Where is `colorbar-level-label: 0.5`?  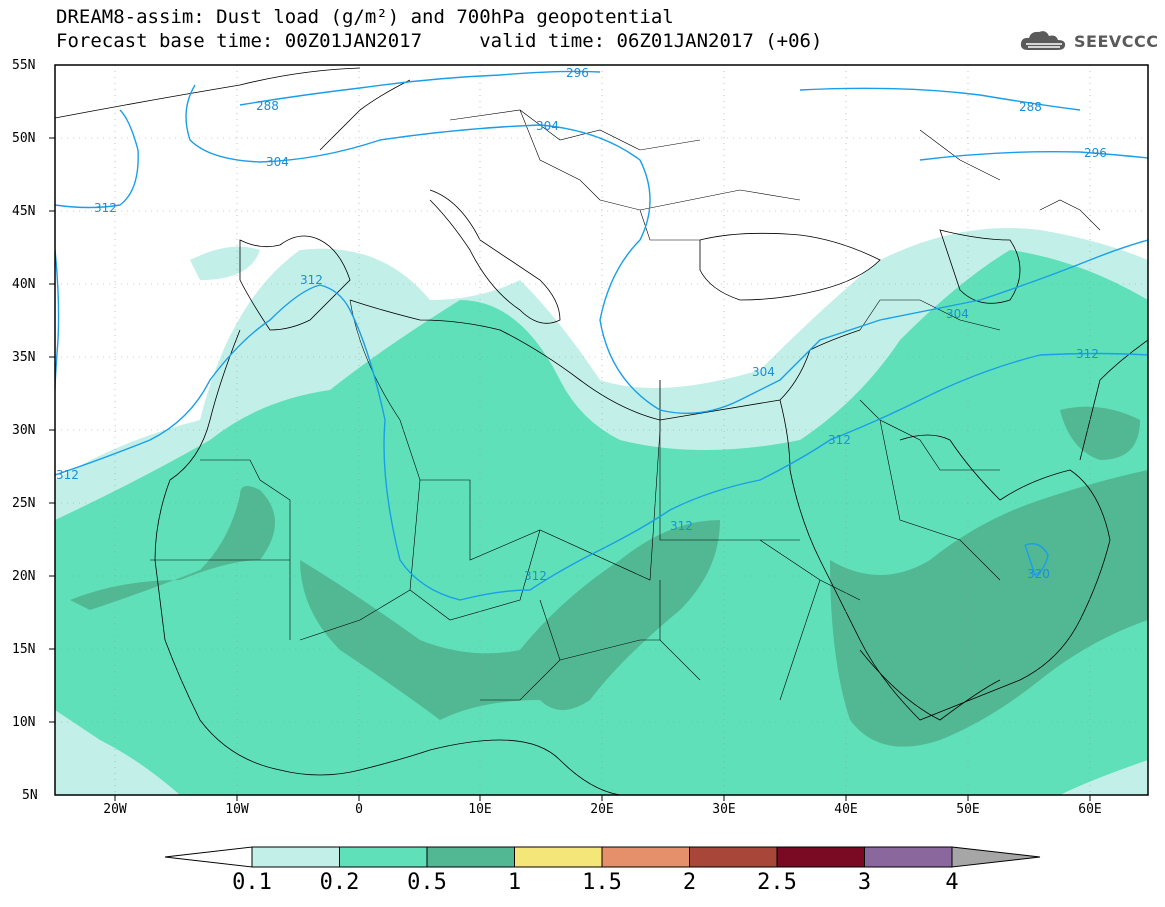
colorbar-level-label: 0.5 is located at coordinates (427, 882).